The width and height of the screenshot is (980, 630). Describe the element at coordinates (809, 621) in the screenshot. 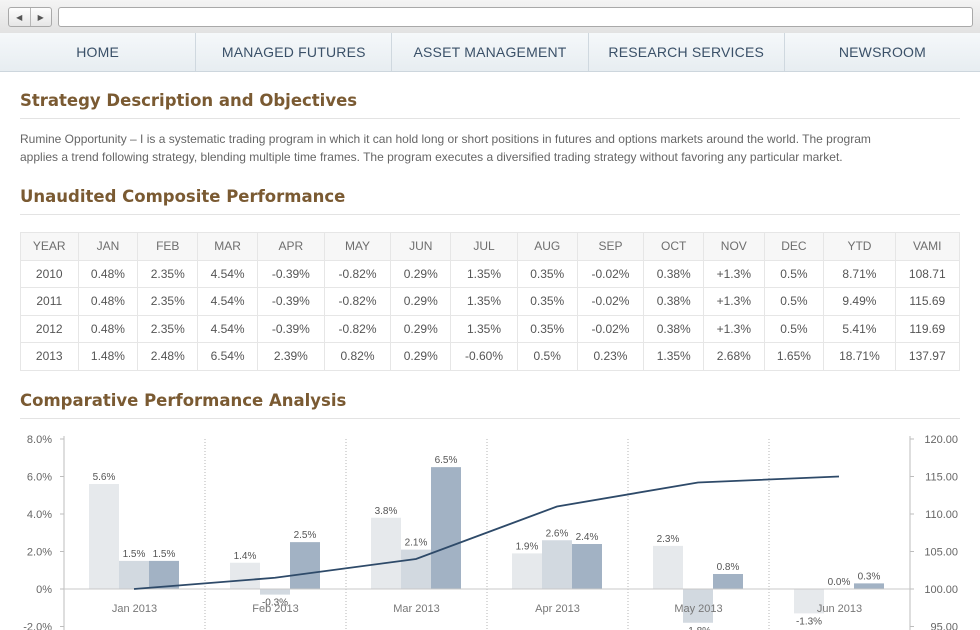

I see `bar-data-label: -1.3%` at that location.